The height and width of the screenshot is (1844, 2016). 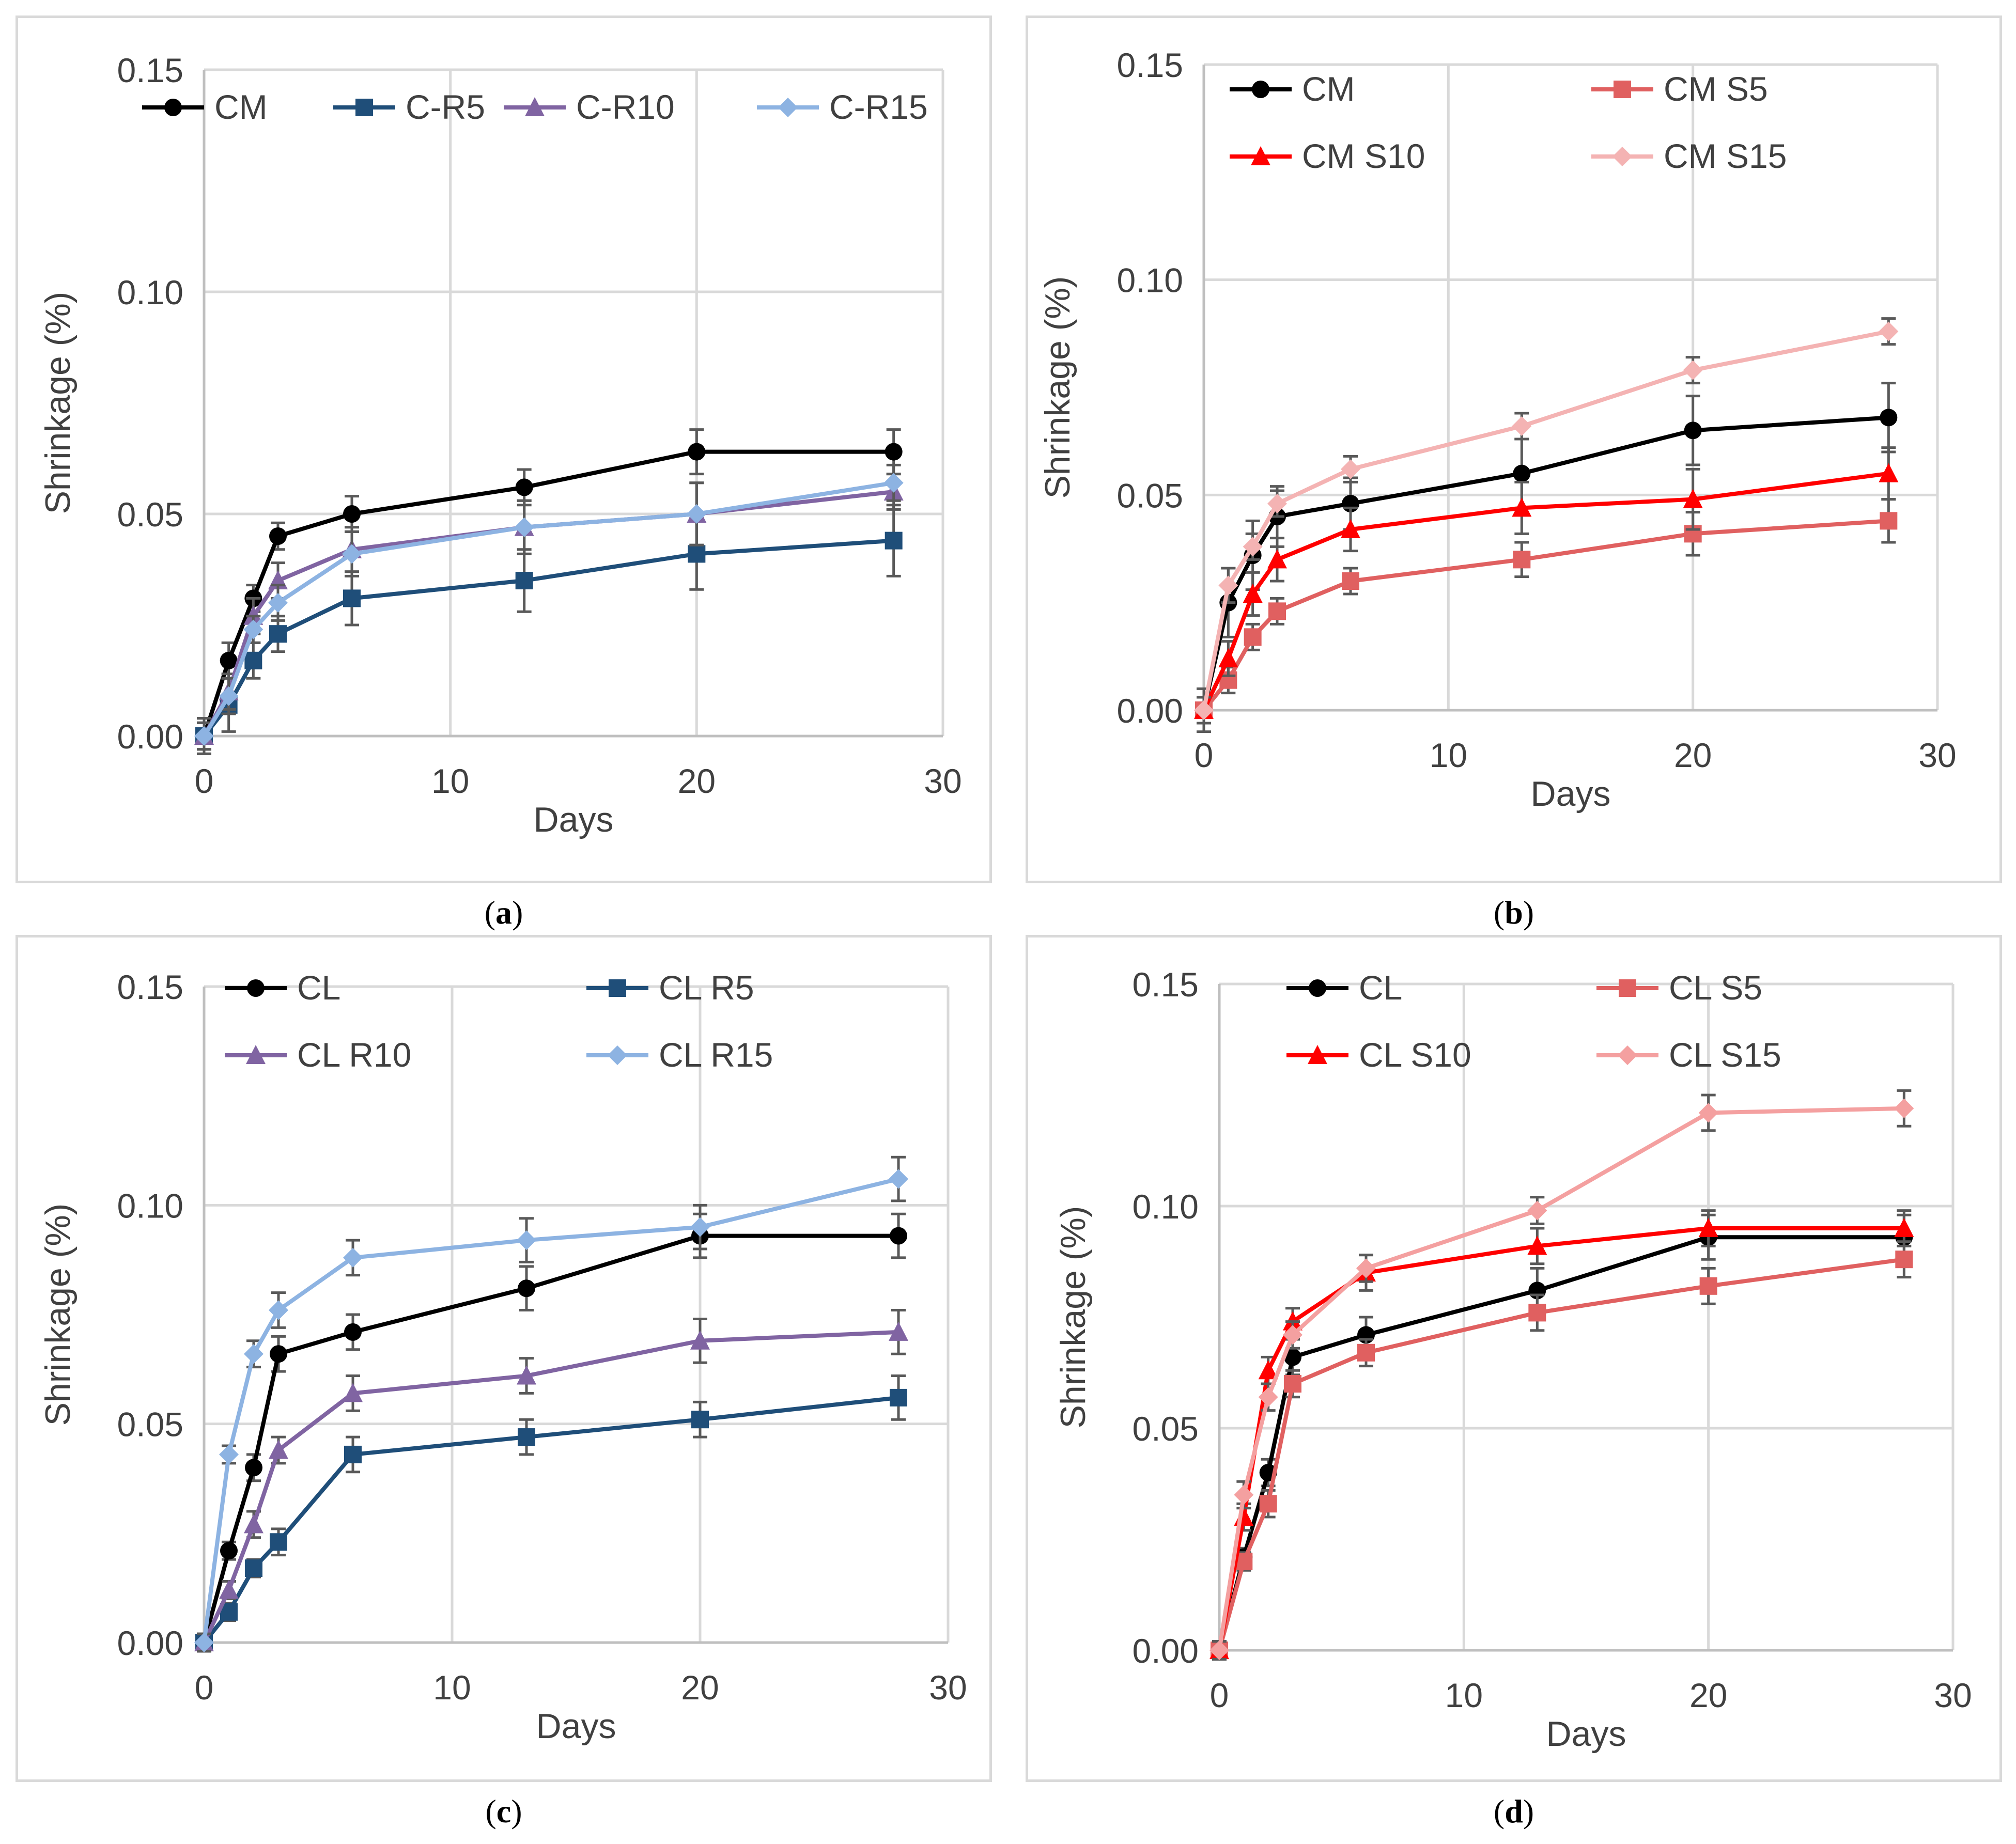 I want to click on legend-item: CL S5, so click(x=1679, y=988).